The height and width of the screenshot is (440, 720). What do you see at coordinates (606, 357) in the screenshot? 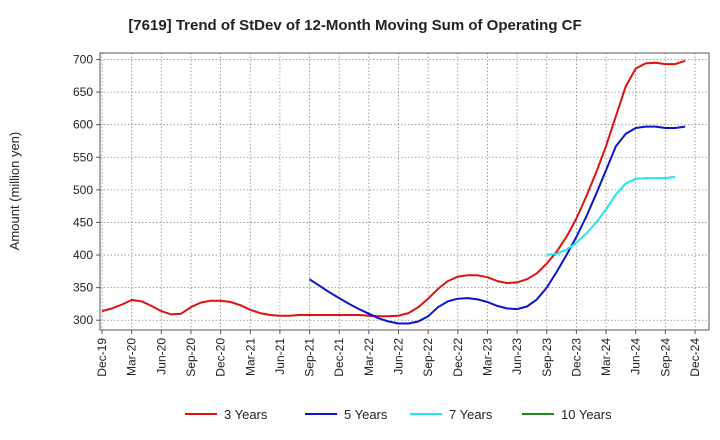
I see `x-tick-label: Mar-24` at bounding box center [606, 357].